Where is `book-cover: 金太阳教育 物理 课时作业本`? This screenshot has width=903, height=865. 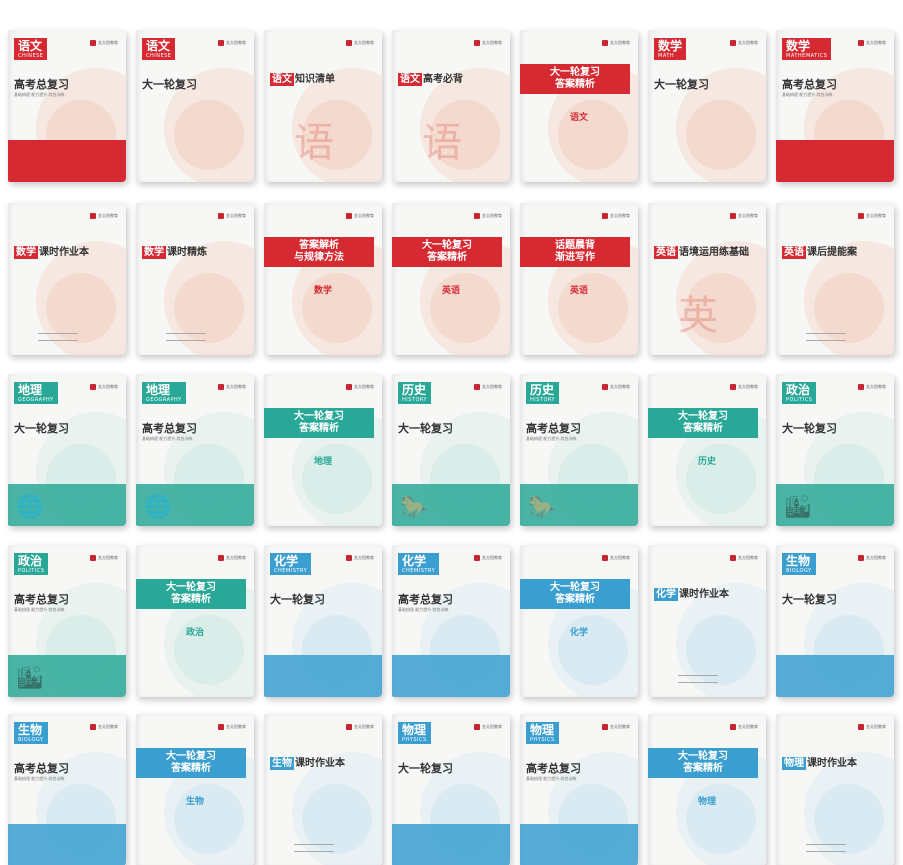 book-cover: 金太阳教育 物理 课时作业本 is located at coordinates (835, 789).